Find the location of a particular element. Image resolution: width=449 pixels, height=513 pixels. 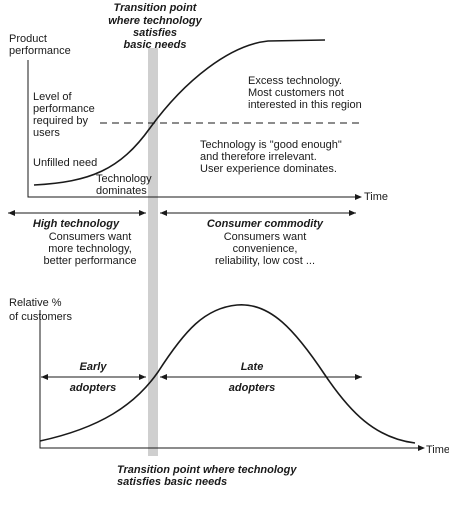

bottom-note-line-2: satisfies basic needs is located at coordinates (172, 482).